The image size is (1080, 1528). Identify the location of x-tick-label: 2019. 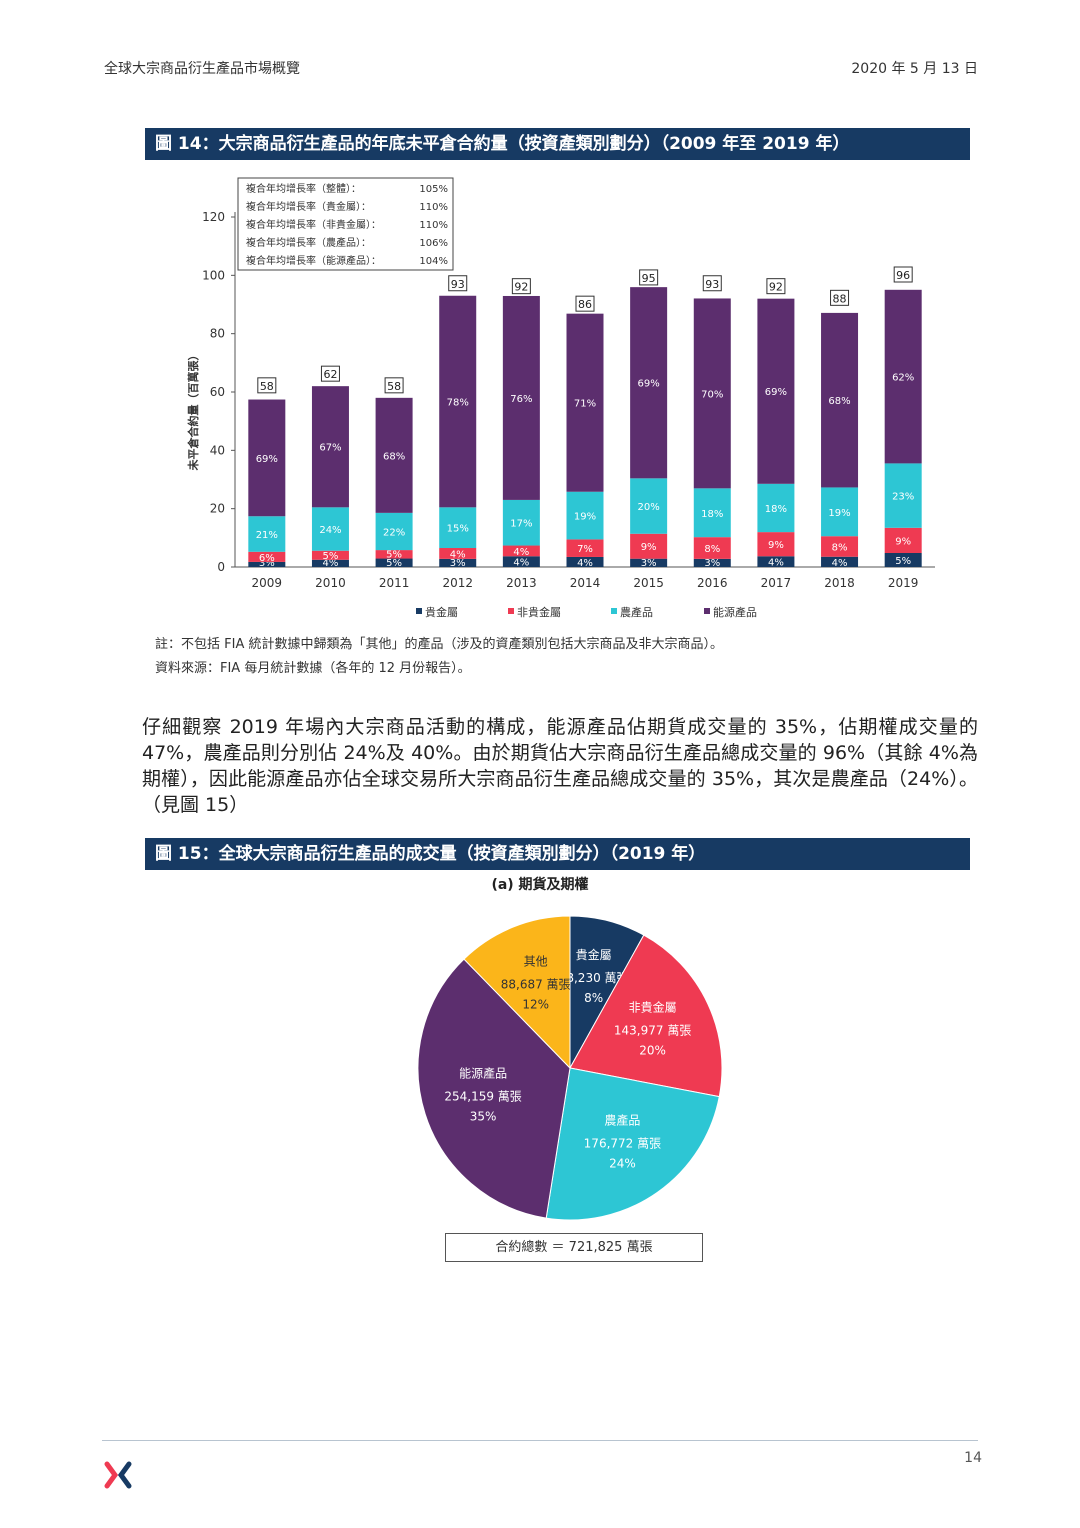
(903, 583).